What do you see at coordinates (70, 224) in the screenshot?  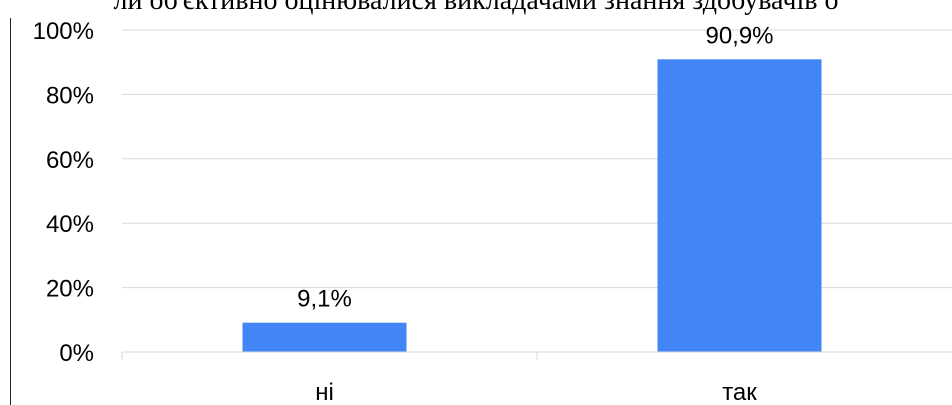 I see `y-tick-label: 40%` at bounding box center [70, 224].